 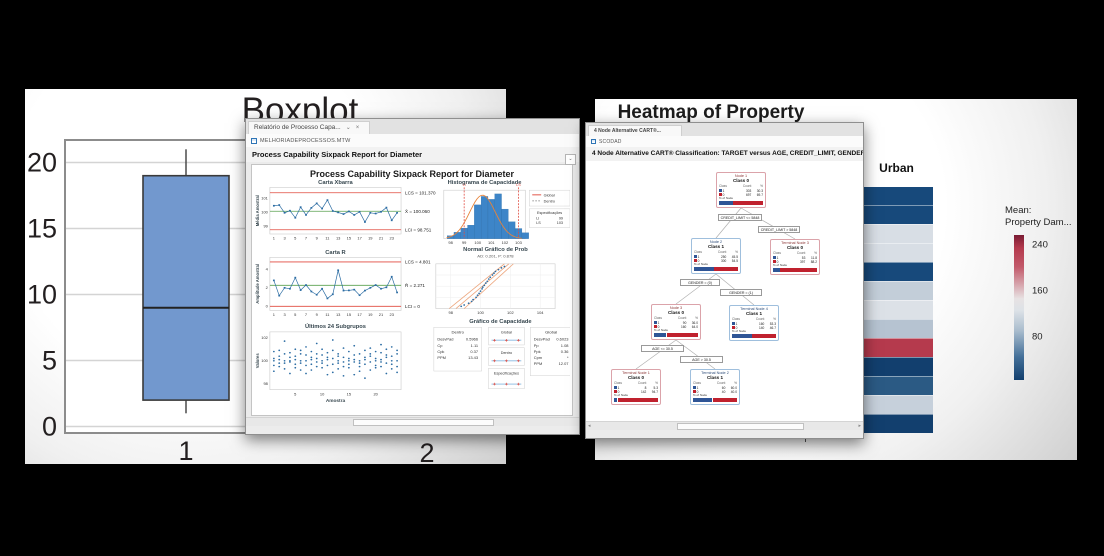 What do you see at coordinates (518, 185) in the screenshot?
I see `svg-text: LS` at bounding box center [518, 185].